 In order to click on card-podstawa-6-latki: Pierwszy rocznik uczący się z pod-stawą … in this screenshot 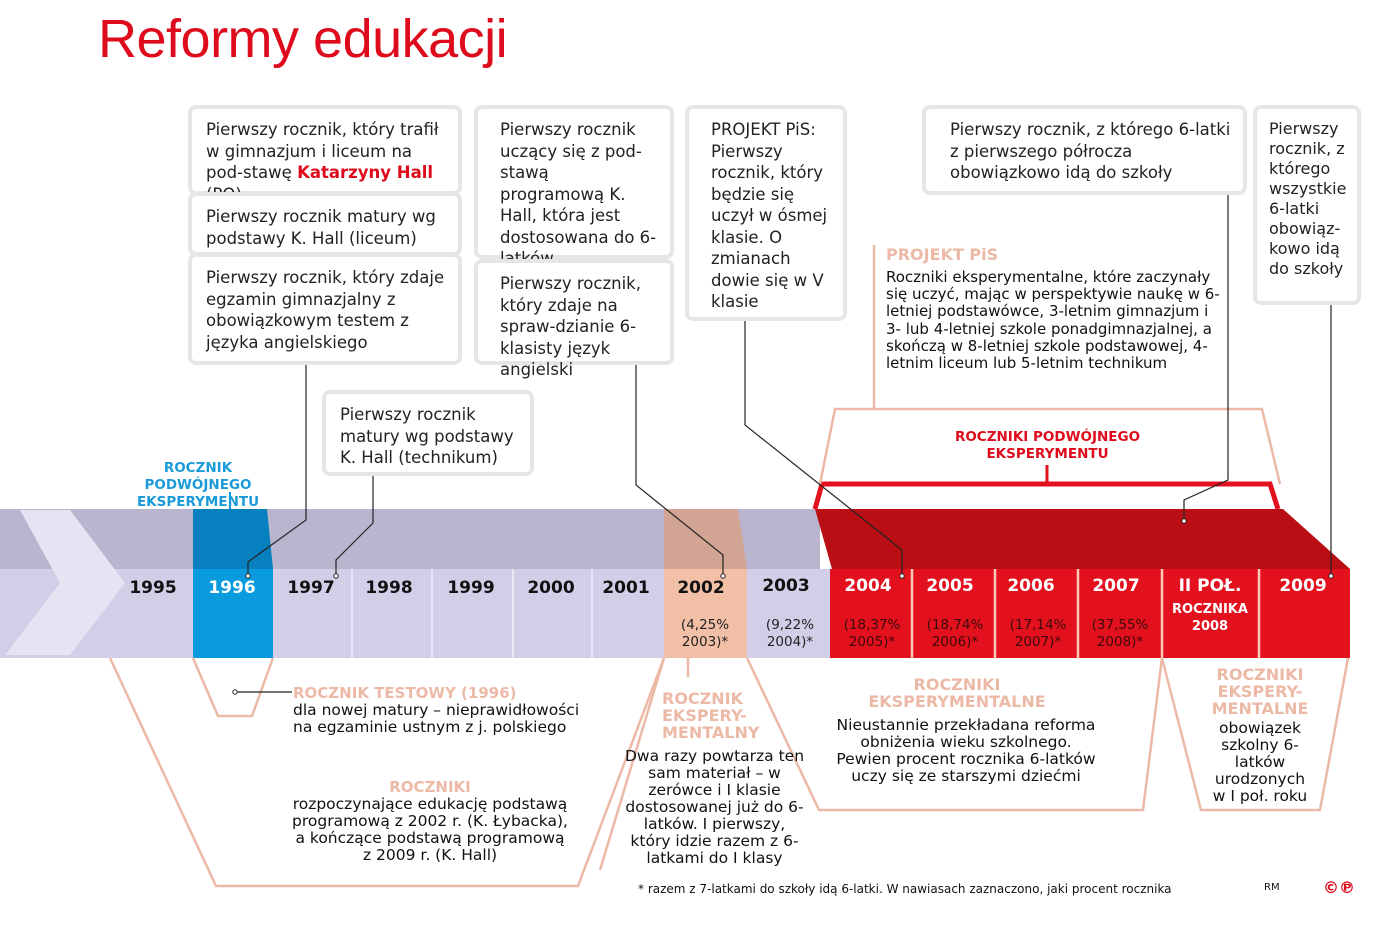, I will do `click(574, 186)`.